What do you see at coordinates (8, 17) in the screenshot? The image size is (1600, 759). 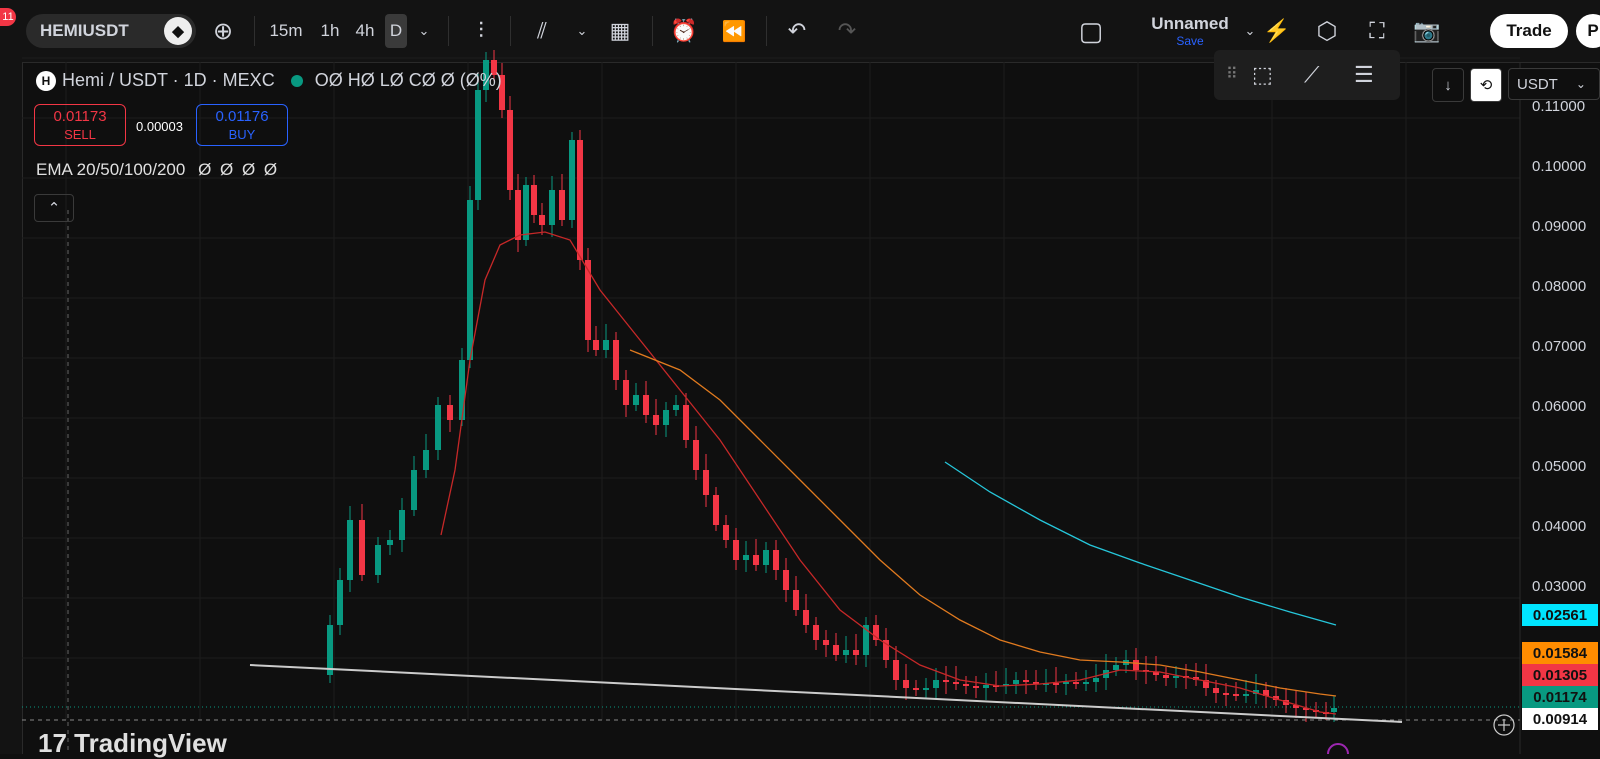 I see `notification-badge: 11` at bounding box center [8, 17].